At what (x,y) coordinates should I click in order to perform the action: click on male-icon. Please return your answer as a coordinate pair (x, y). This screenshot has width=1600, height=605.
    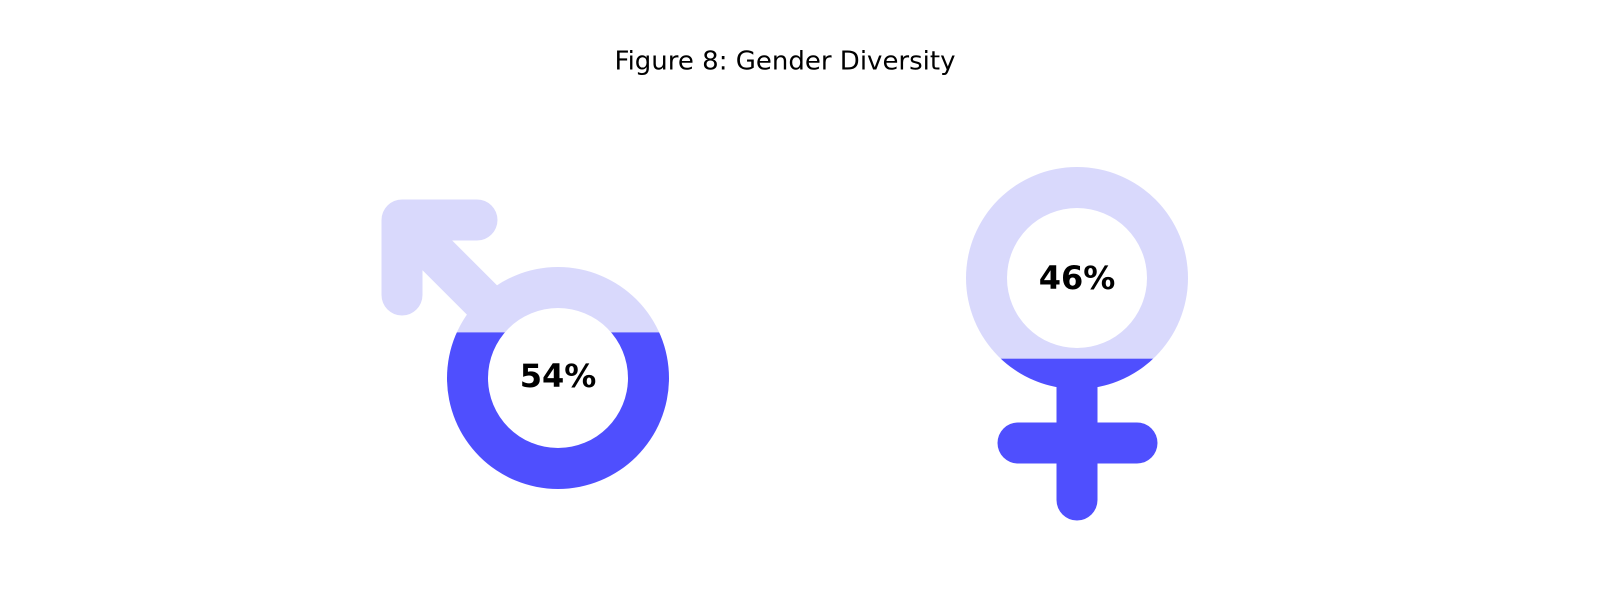
    Looking at the image, I should click on (525, 344).